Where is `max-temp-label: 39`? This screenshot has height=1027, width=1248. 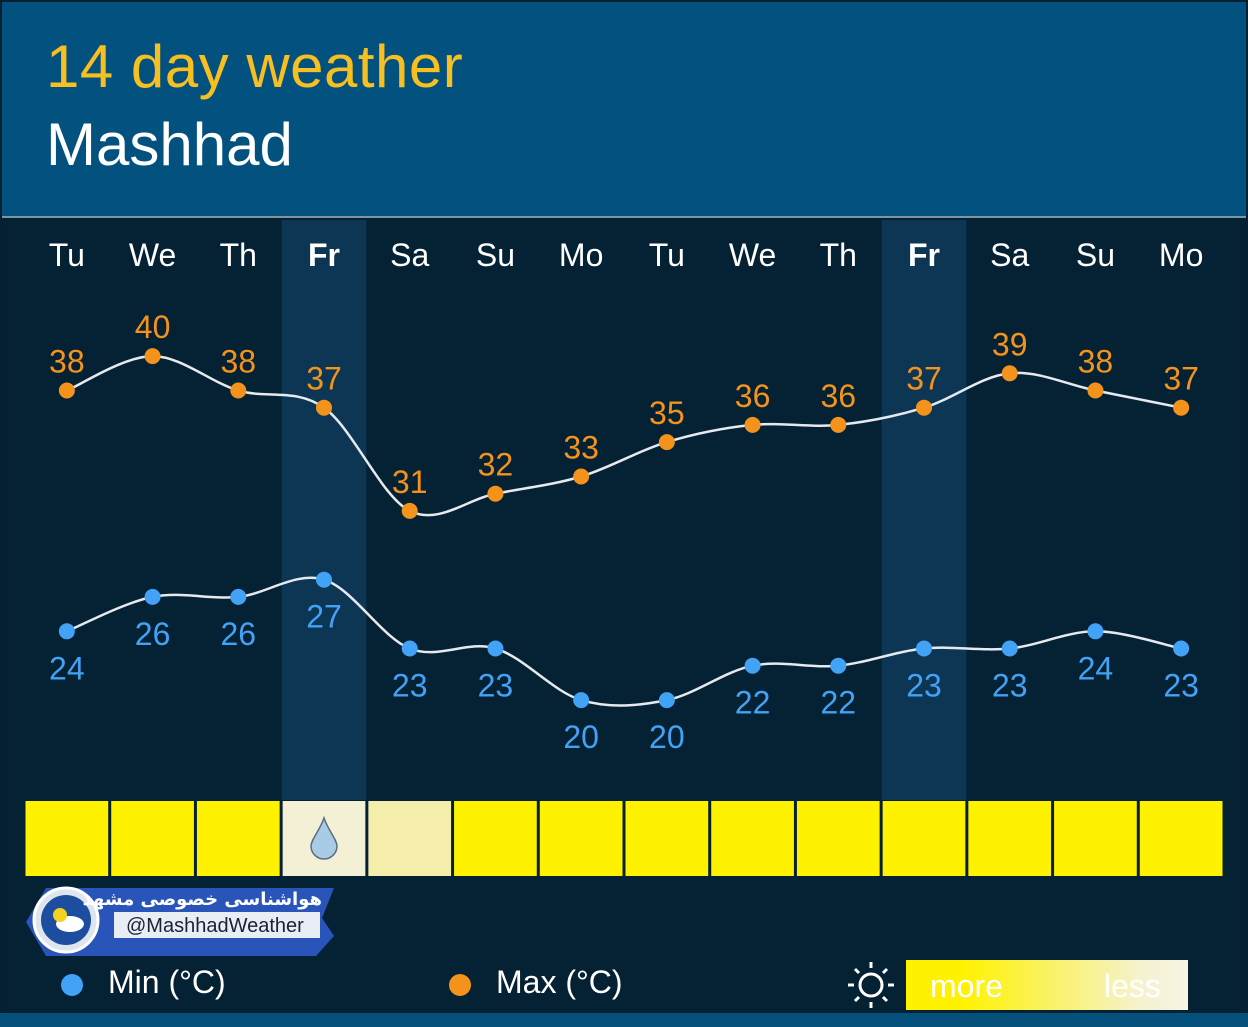 max-temp-label: 39 is located at coordinates (1010, 344).